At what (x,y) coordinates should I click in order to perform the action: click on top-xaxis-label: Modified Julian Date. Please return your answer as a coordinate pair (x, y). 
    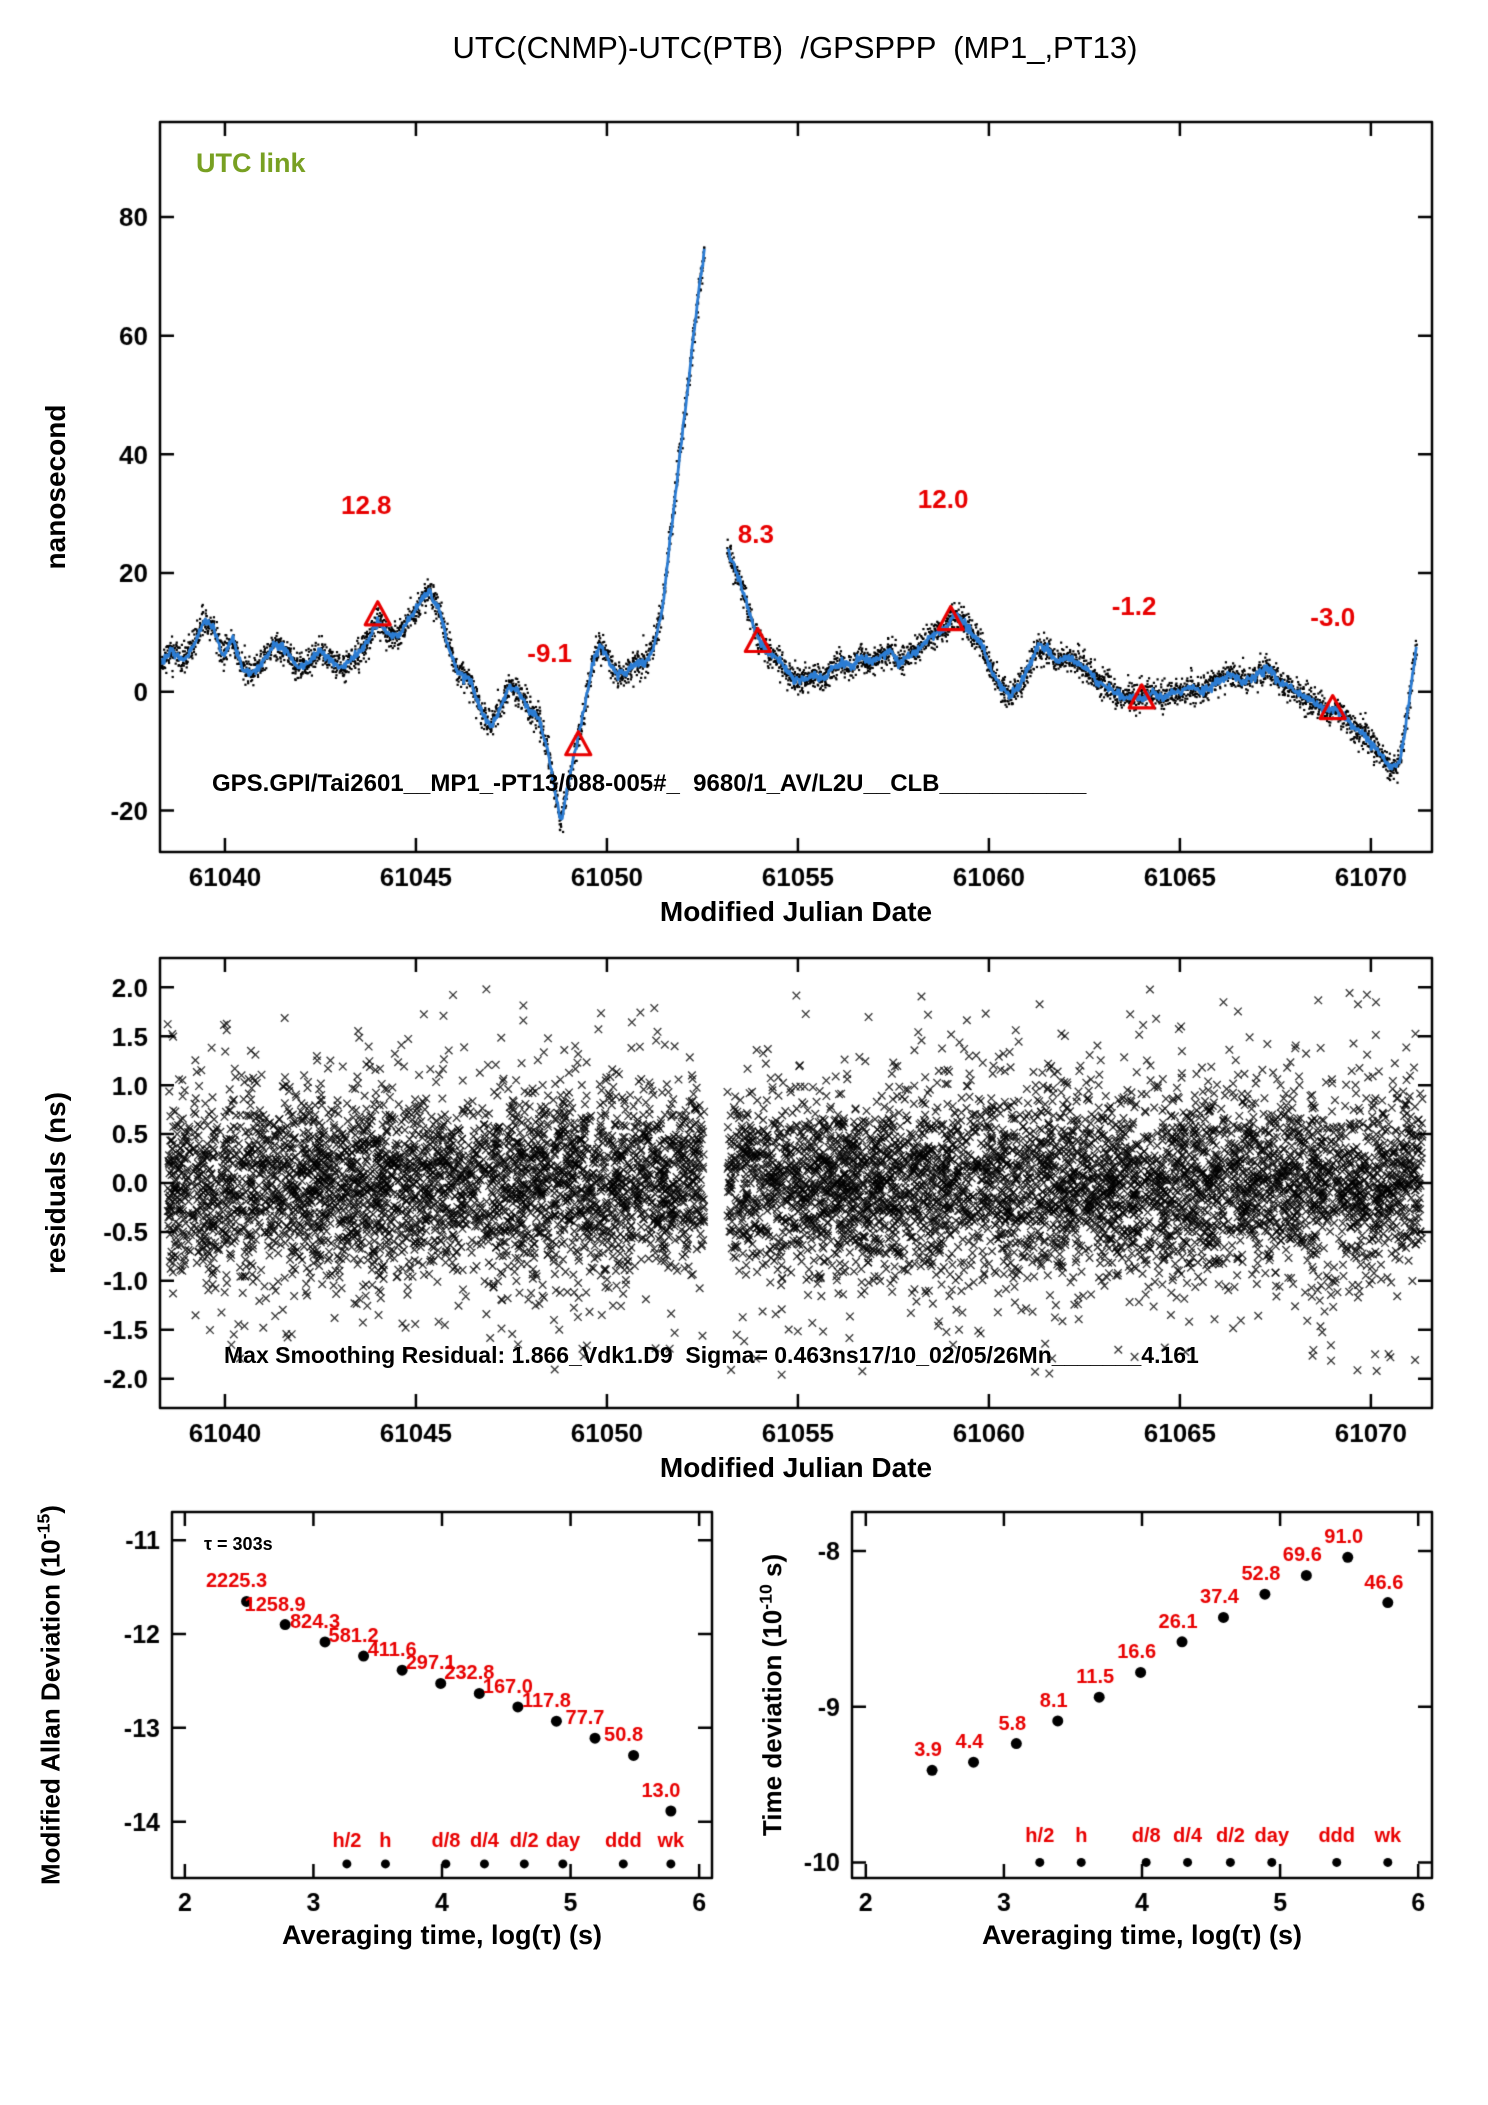
    Looking at the image, I should click on (796, 911).